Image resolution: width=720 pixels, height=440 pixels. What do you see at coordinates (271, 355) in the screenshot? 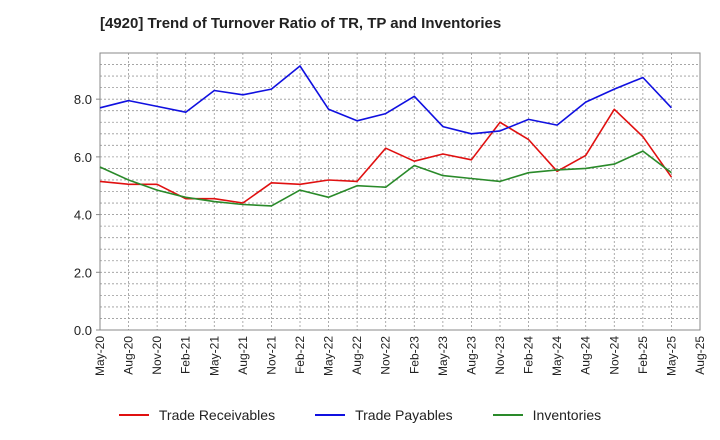
I see `x-tick-label: Nov-21` at bounding box center [271, 355].